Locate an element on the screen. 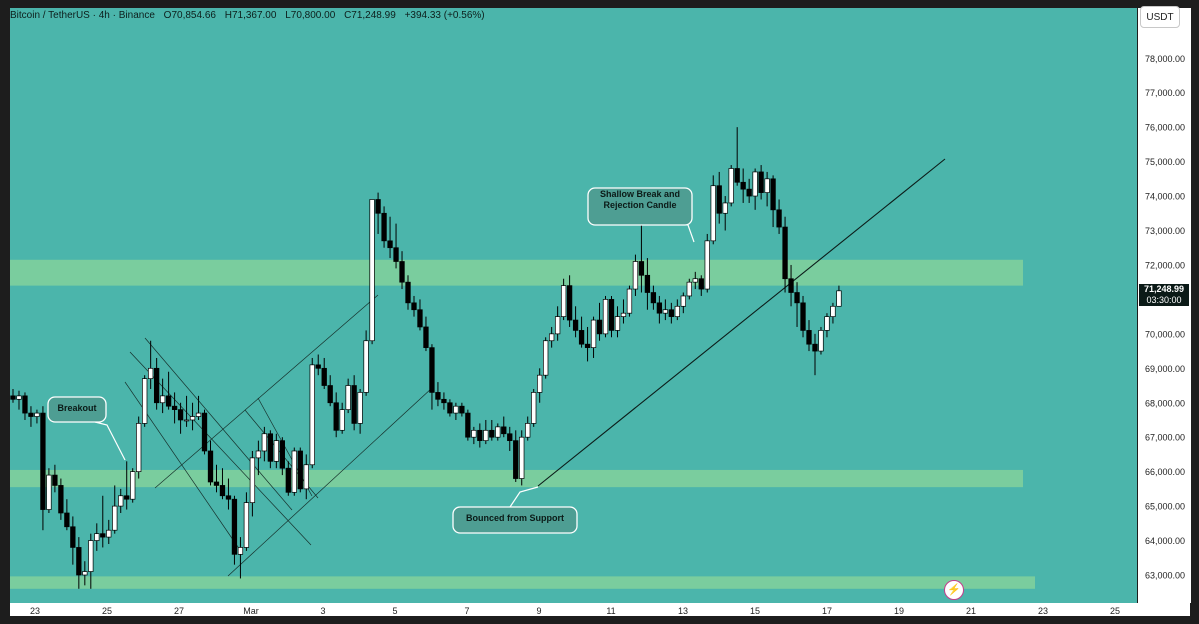 This screenshot has height=624, width=1199. currency-button: USDT is located at coordinates (1160, 17).